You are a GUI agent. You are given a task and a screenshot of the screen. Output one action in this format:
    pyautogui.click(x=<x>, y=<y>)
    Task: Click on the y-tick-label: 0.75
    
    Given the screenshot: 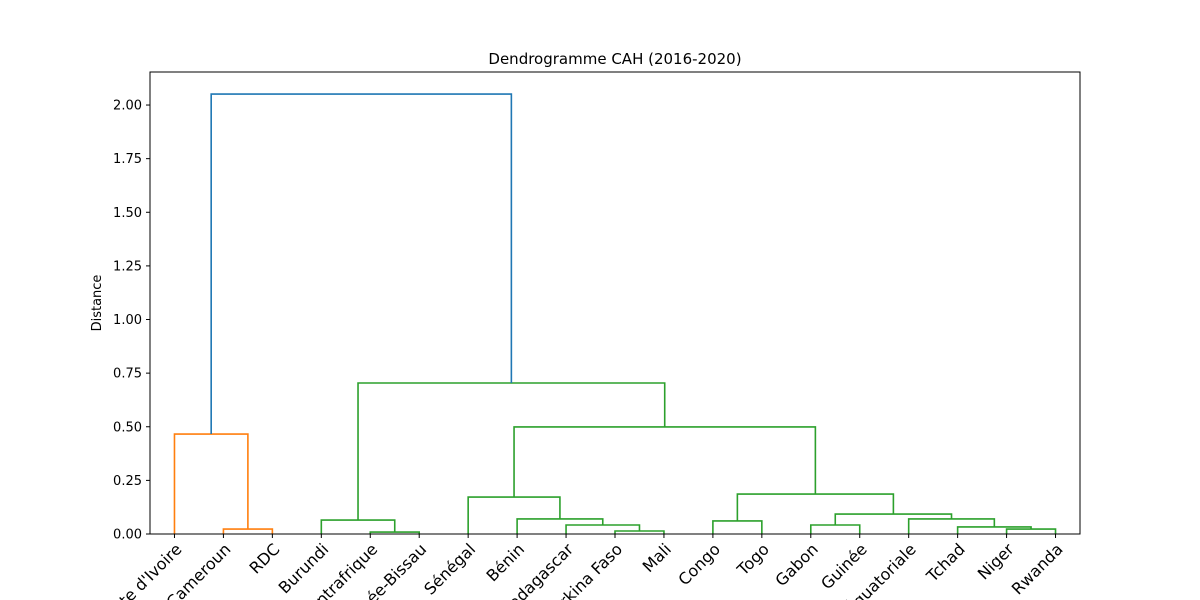 What is the action you would take?
    pyautogui.click(x=127, y=374)
    